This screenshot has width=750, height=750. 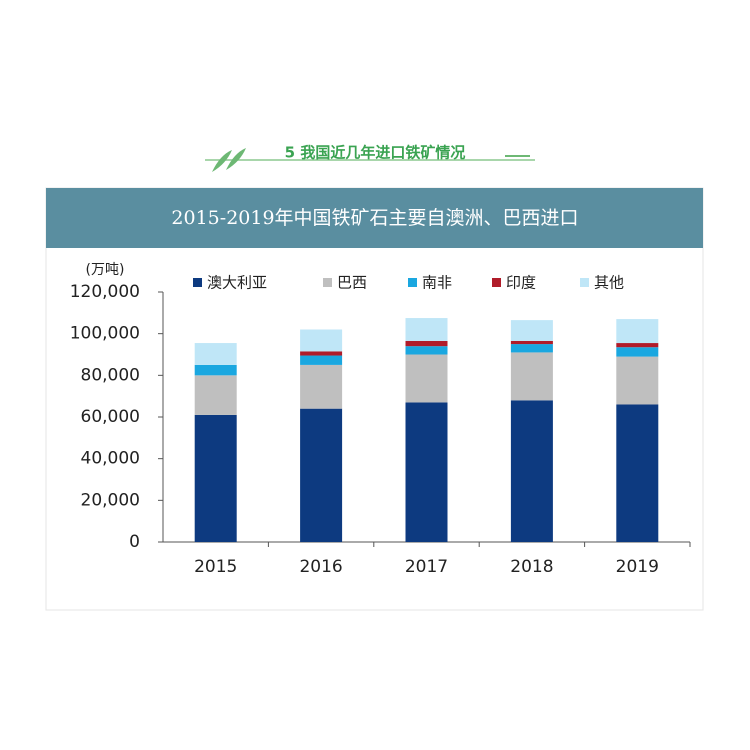 I want to click on y-tick-label: 80,000, so click(x=110, y=375).